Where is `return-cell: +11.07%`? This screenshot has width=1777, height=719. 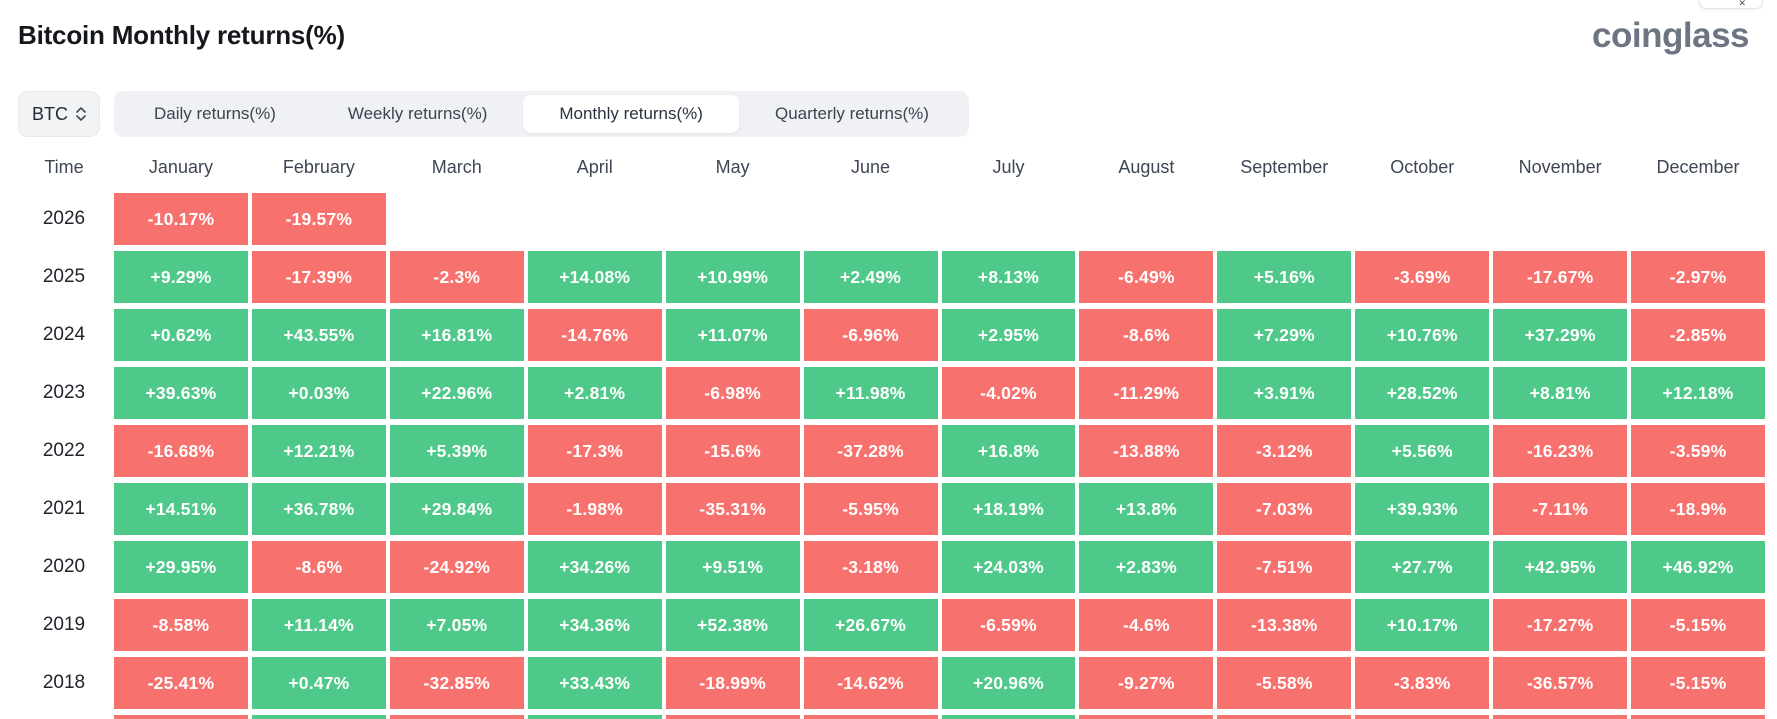 return-cell: +11.07% is located at coordinates (732, 335).